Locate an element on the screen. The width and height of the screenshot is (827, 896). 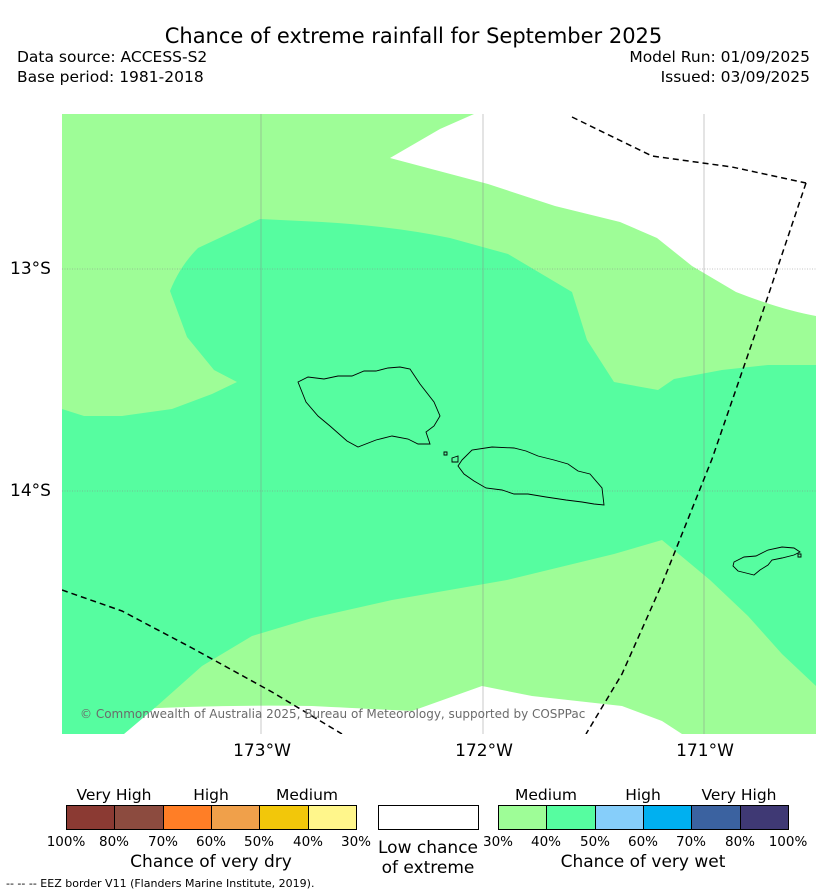
wet-tick-80: 80% is located at coordinates (740, 842).